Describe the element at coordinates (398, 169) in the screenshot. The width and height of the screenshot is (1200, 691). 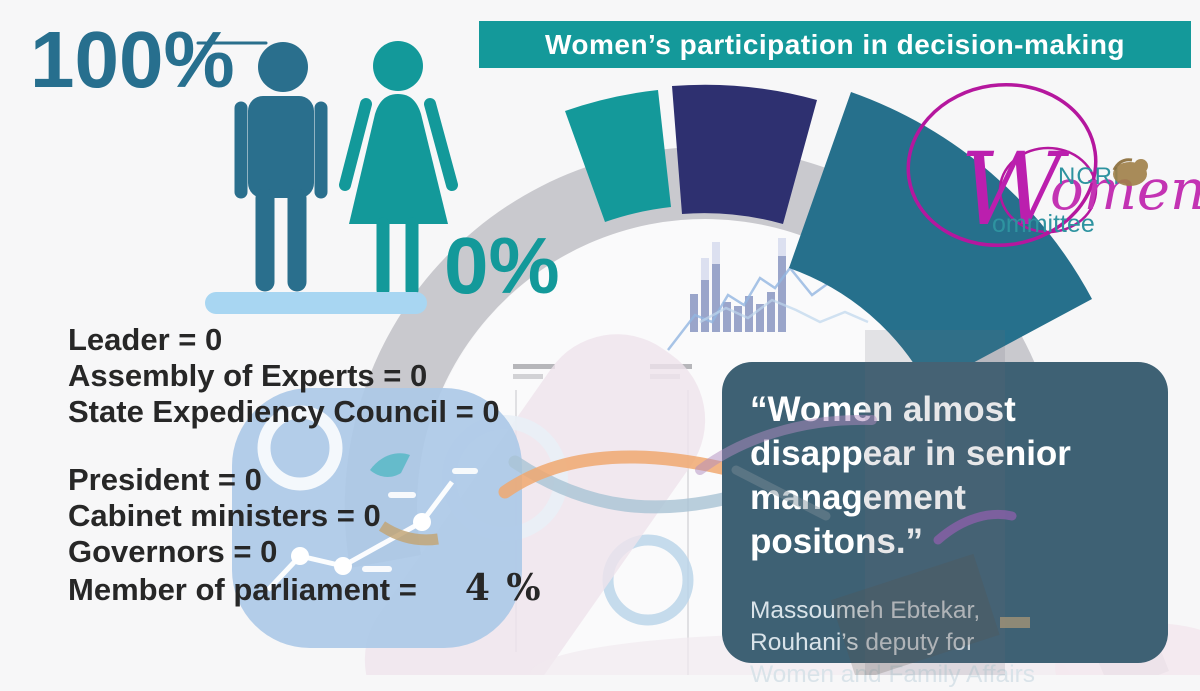
I see `female-figure-icon` at that location.